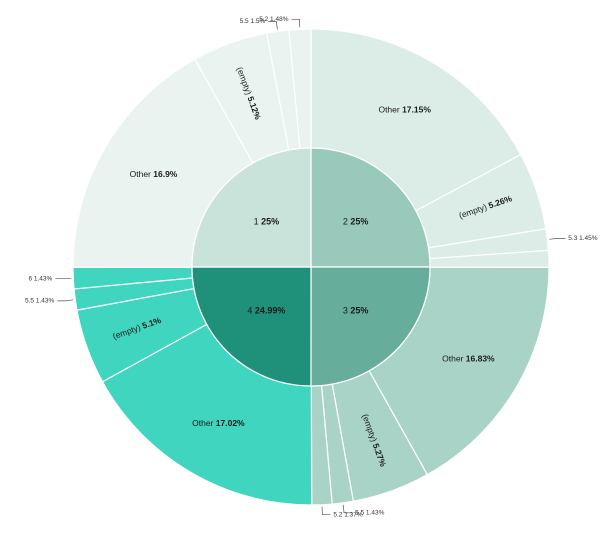 The image size is (612, 536). I want to click on outer-label-14: 5.5 1.5%, so click(253, 21).